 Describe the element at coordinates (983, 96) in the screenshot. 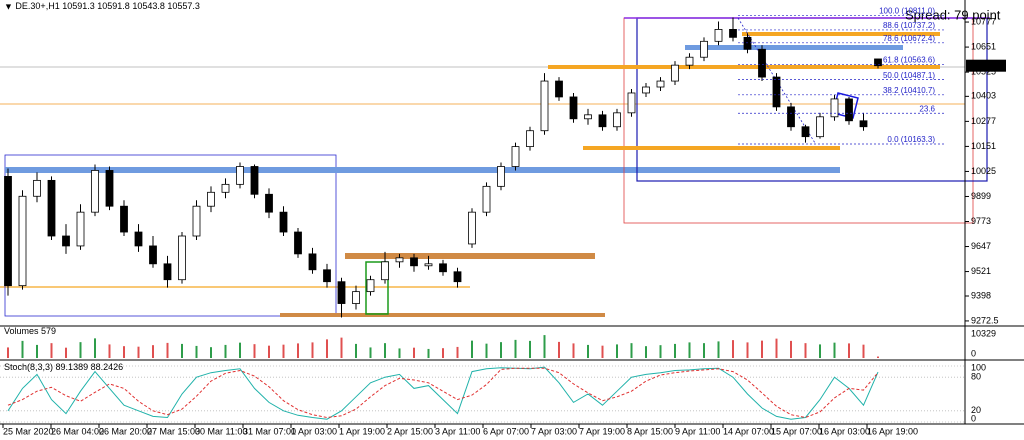

I see `y-tick-label: 10403` at that location.